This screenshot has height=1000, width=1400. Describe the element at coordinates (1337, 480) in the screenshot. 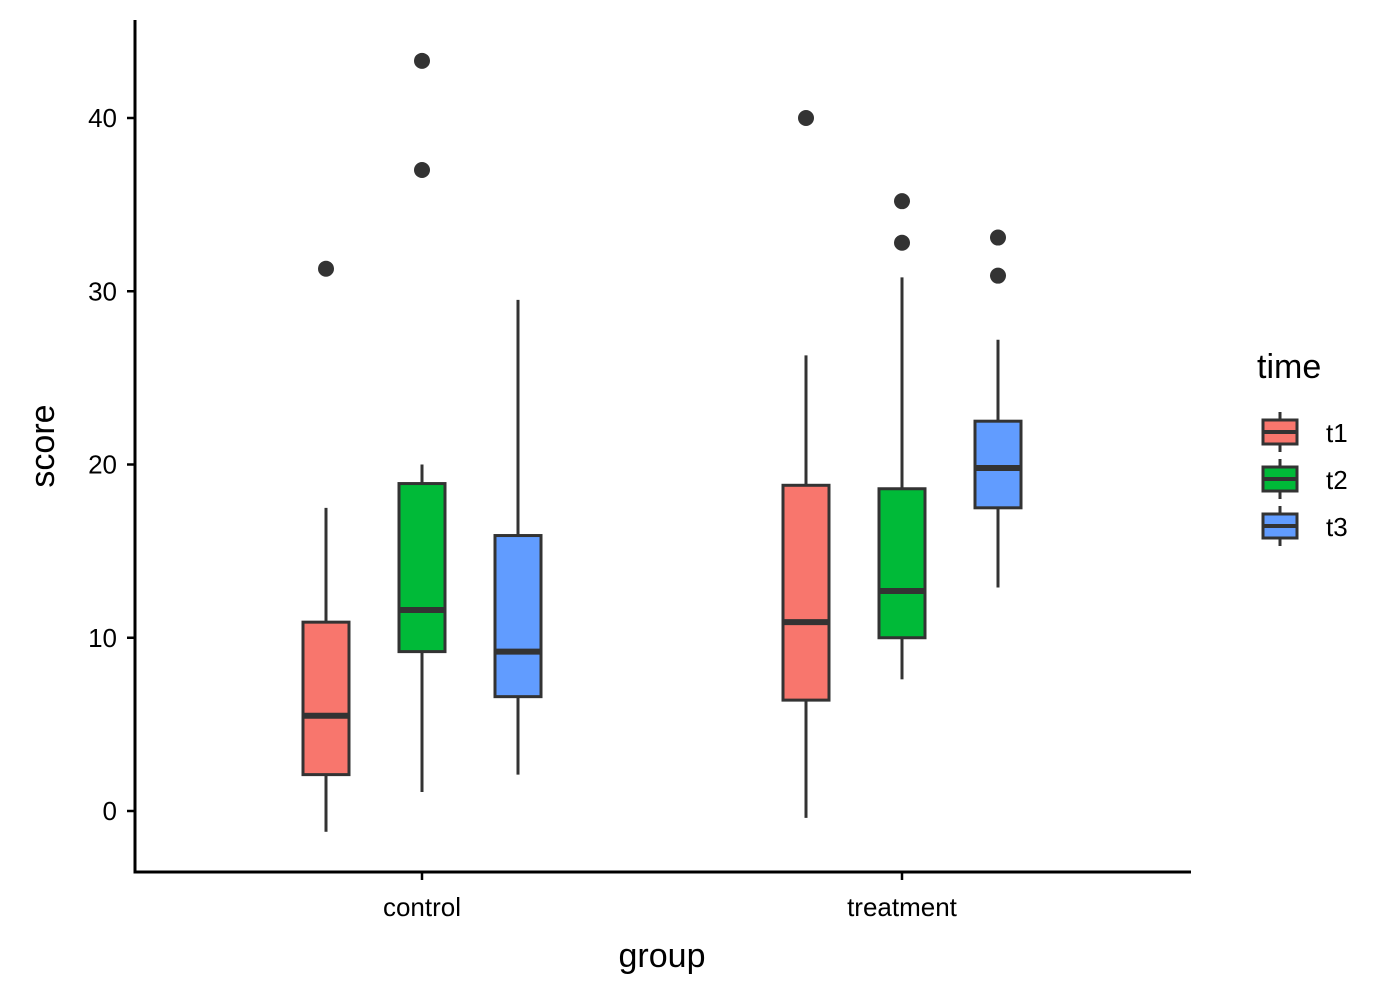

I see `legend-label: t2` at that location.